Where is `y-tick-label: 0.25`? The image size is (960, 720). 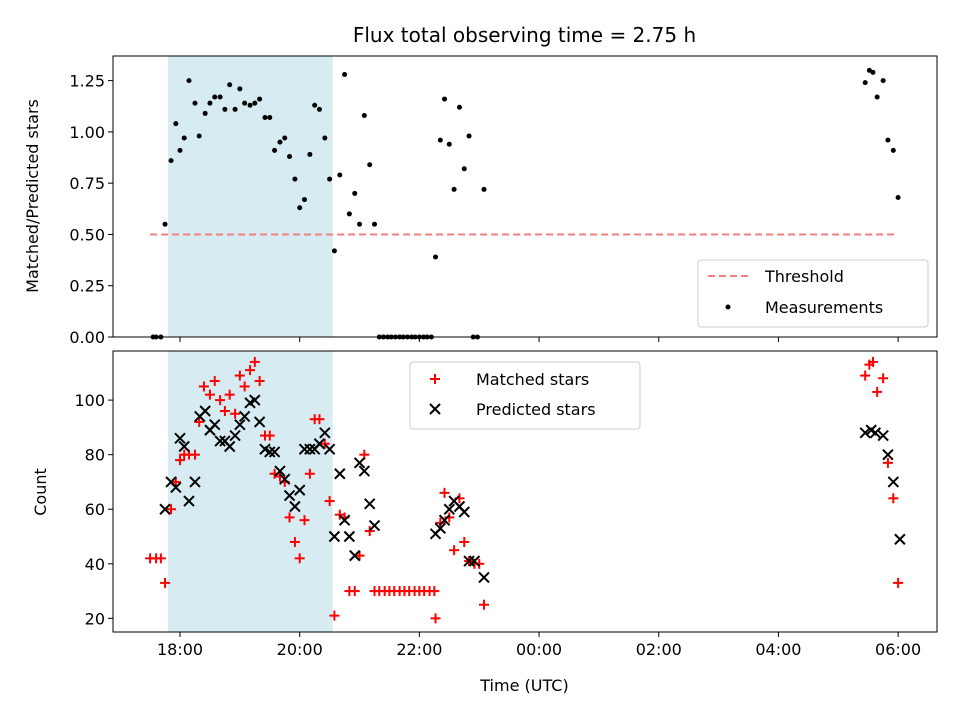 y-tick-label: 0.25 is located at coordinates (87, 286).